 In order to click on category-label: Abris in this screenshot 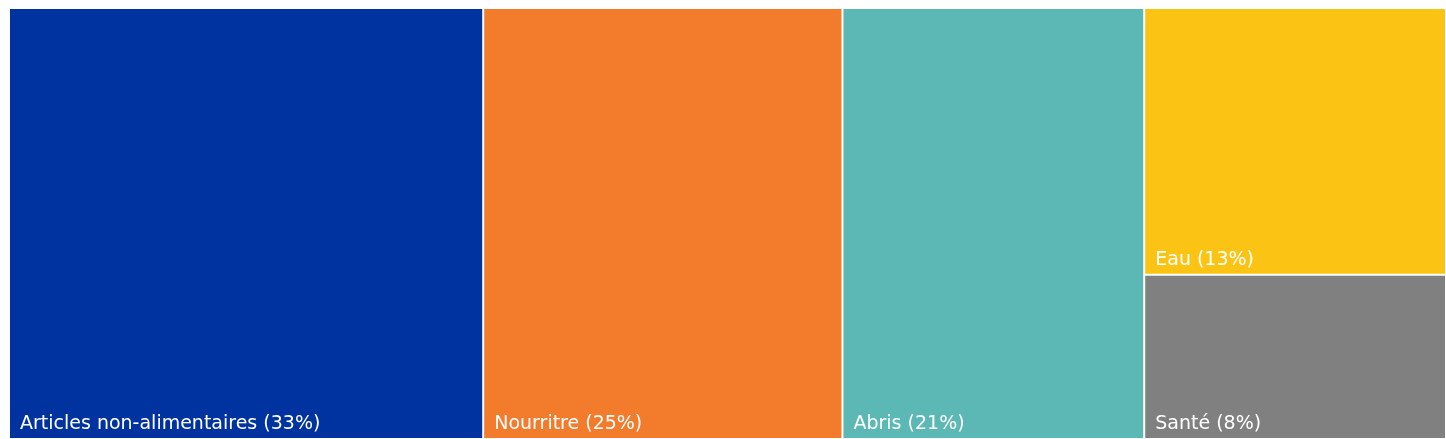, I will do `click(877, 422)`.